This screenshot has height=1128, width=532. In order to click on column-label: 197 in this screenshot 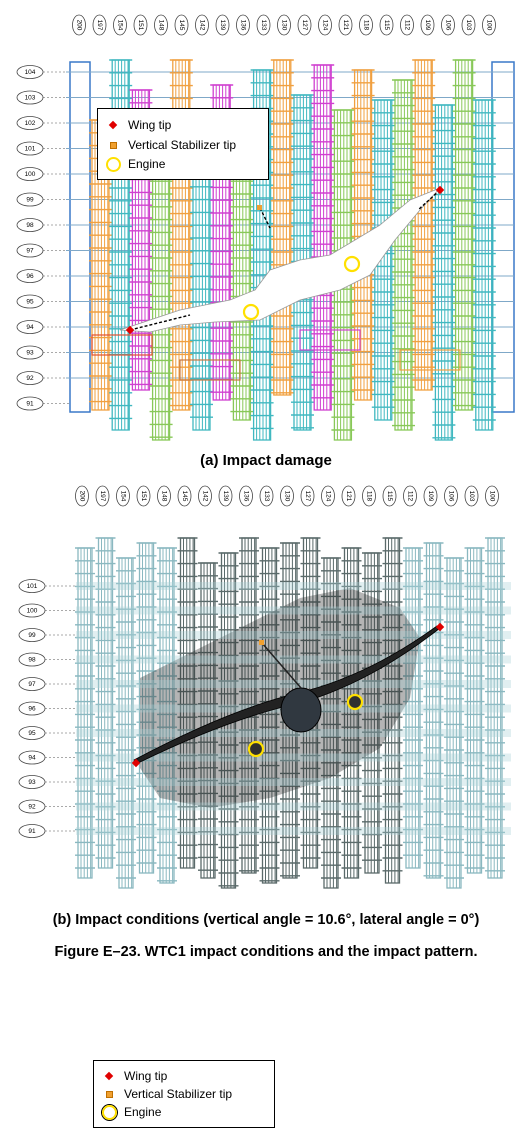, I will do `click(102, 496)`.